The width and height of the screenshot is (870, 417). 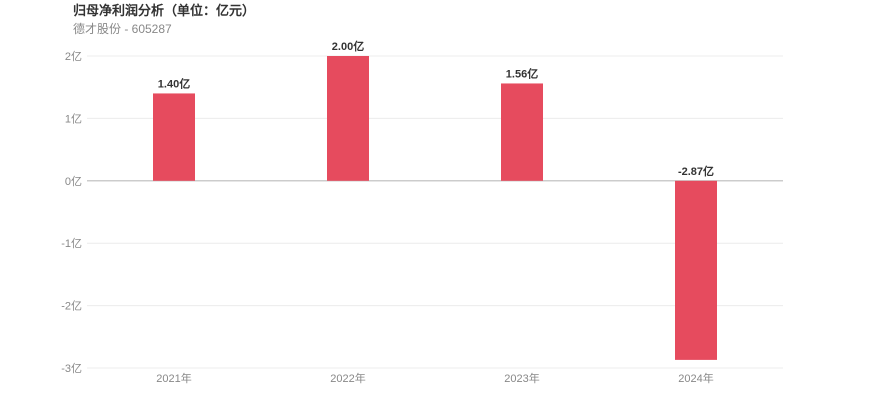 What do you see at coordinates (347, 378) in the screenshot?
I see `x-tick-label: 2022年` at bounding box center [347, 378].